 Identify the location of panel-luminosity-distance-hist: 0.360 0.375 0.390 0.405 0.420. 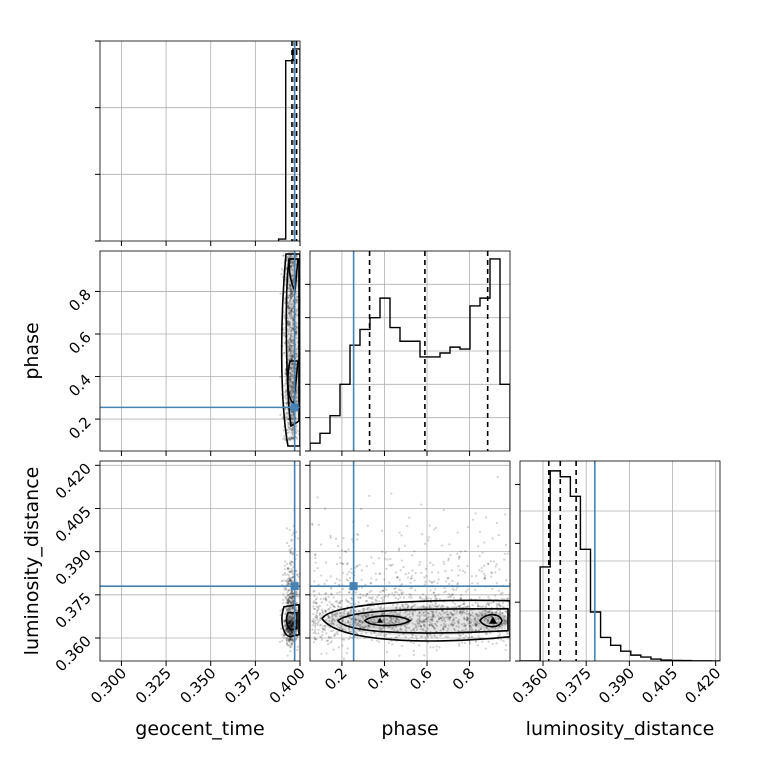
(617, 583).